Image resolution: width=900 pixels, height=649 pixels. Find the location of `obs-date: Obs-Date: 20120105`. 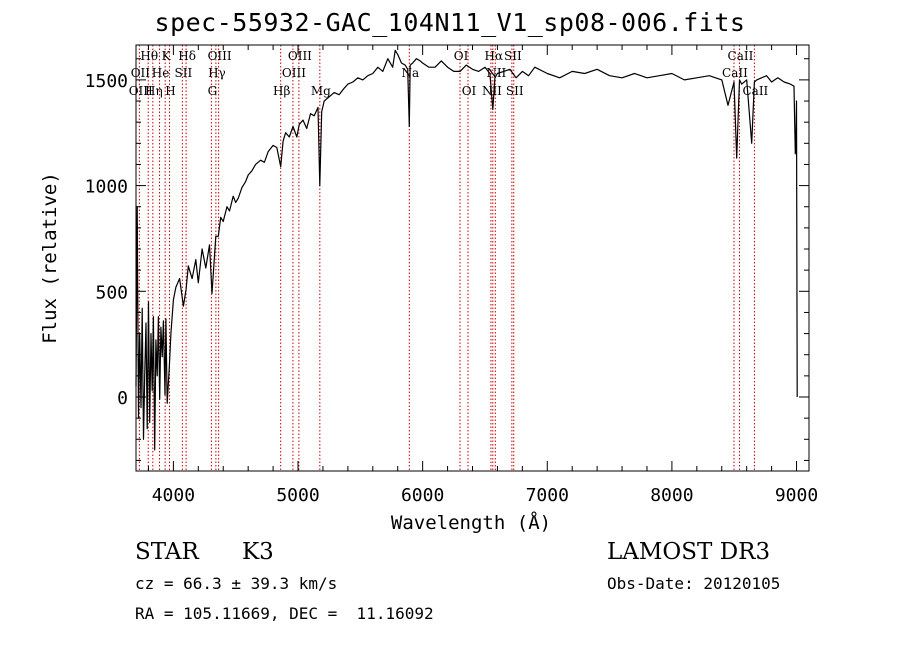

obs-date: Obs-Date: 20120105 is located at coordinates (694, 583).